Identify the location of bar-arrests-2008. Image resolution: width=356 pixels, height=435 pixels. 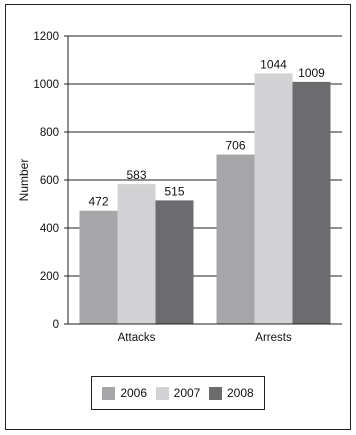
(311, 202).